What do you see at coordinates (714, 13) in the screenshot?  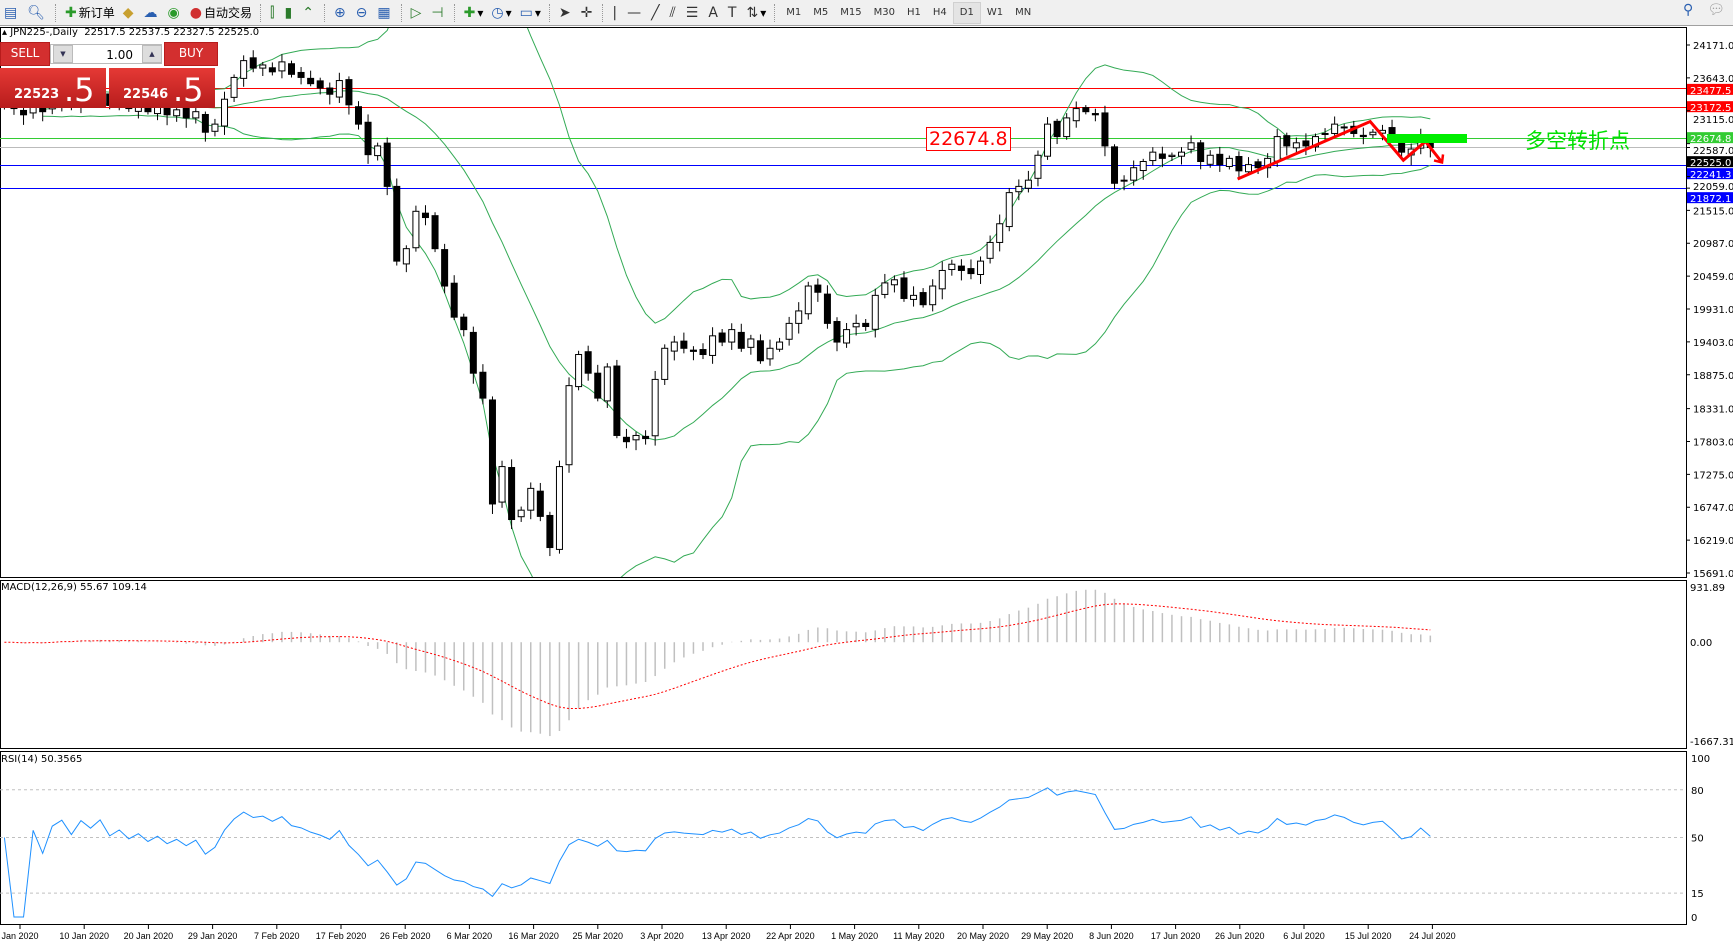 I see `text-button: A` at bounding box center [714, 13].